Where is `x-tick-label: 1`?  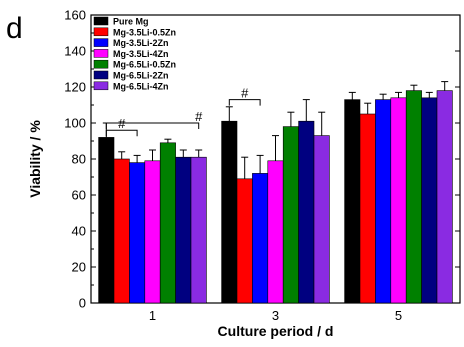 x-tick-label: 1 is located at coordinates (152, 315).